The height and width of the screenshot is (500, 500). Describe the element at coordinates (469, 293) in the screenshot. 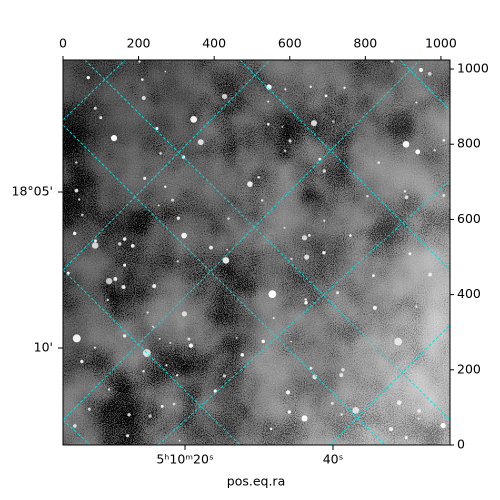

I see `y-tick-label: 400` at that location.